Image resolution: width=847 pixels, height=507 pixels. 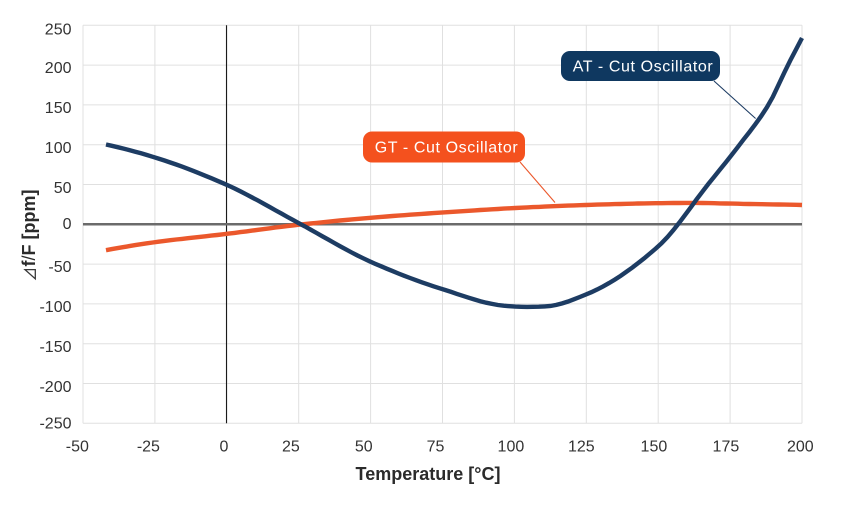 I want to click on svg-text: Temperature [°C], so click(x=428, y=474).